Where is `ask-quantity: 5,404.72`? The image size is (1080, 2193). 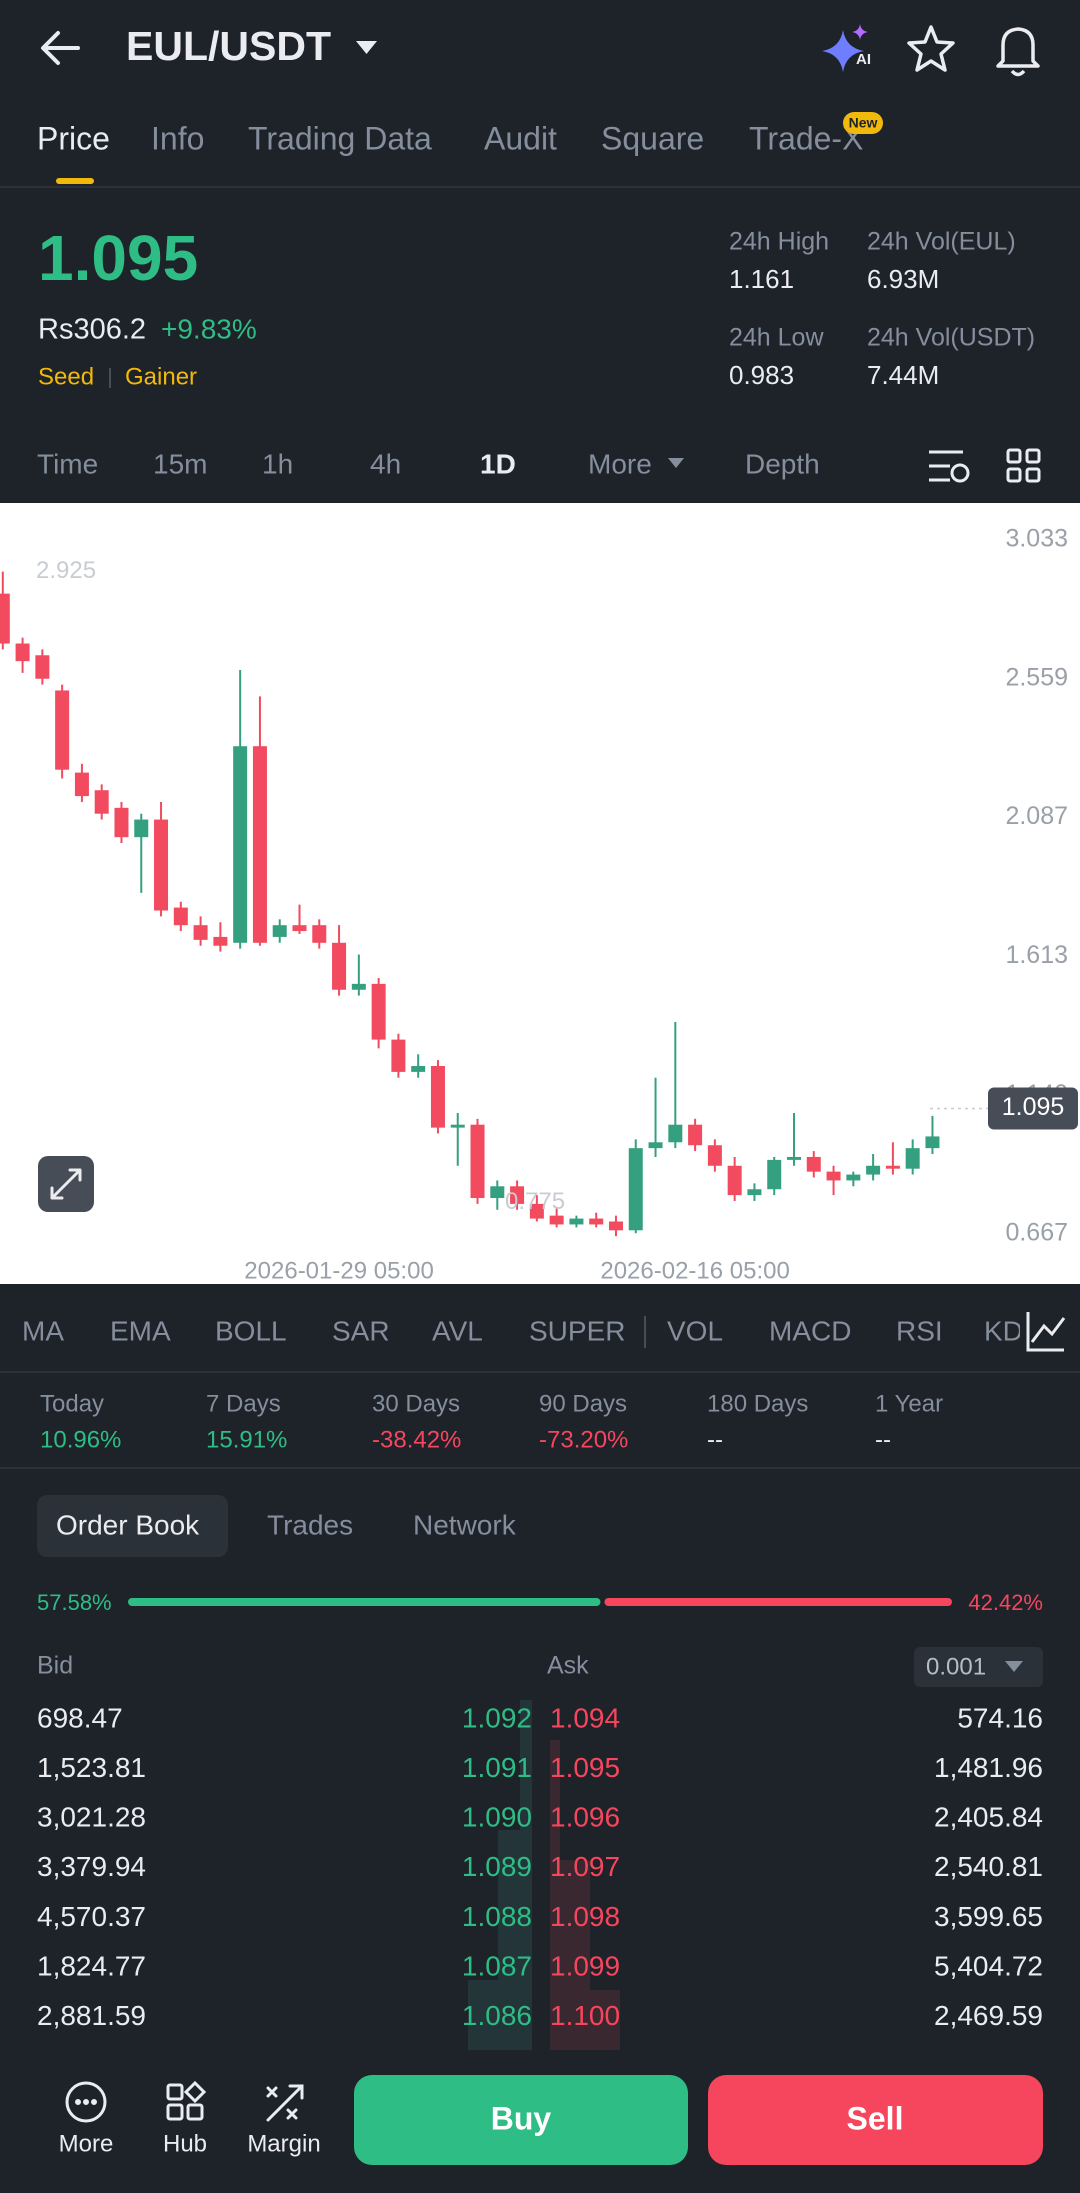
ask-quantity: 5,404.72 is located at coordinates (988, 1965).